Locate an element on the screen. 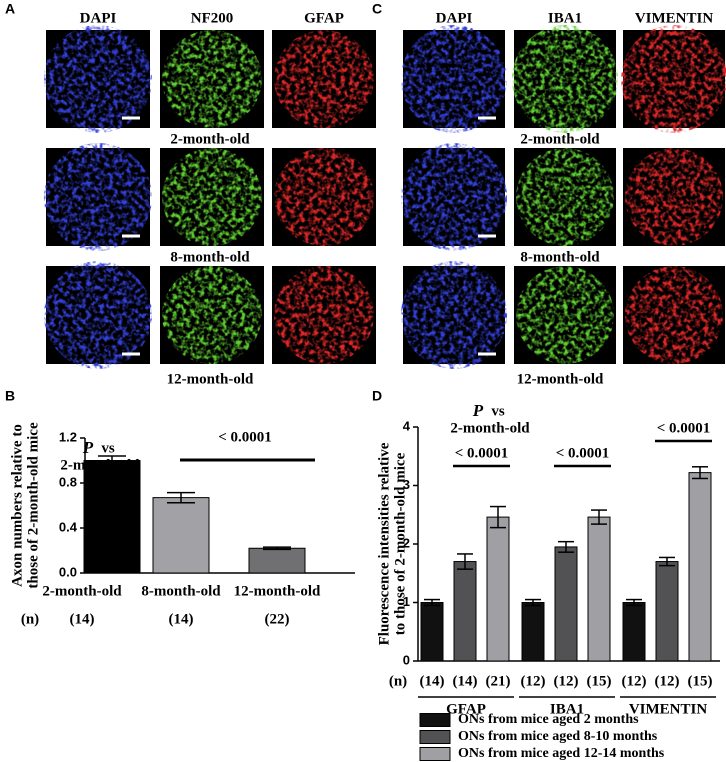 Image resolution: width=726 pixels, height=762 pixels. n-value: (15) is located at coordinates (599, 681).